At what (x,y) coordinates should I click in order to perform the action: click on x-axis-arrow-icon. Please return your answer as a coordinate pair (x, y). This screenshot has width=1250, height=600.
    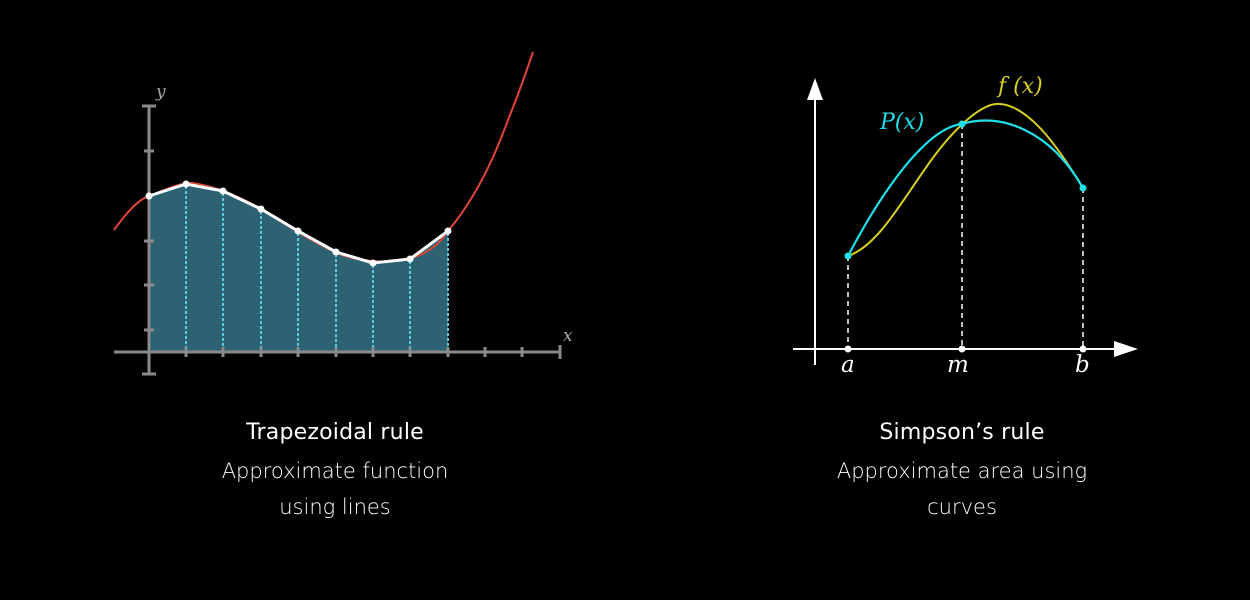
    Looking at the image, I should click on (1126, 349).